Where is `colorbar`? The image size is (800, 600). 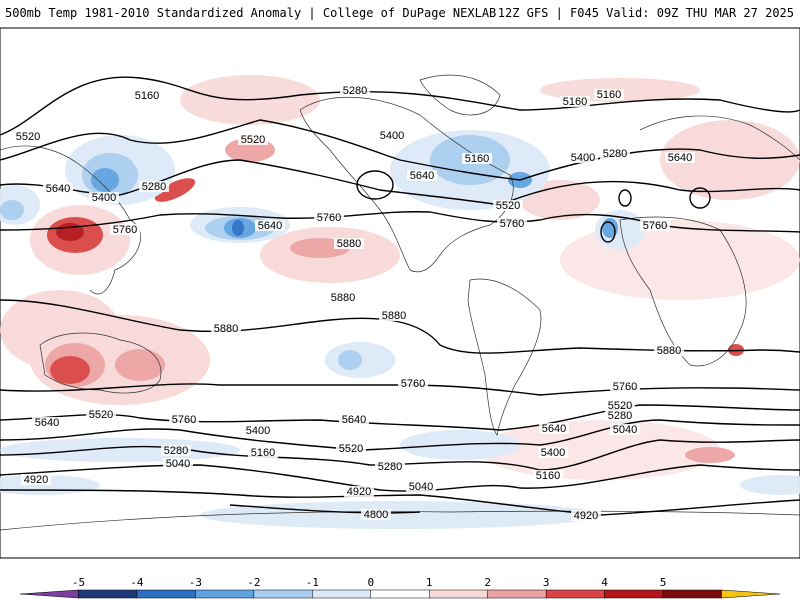 colorbar is located at coordinates (400, 594).